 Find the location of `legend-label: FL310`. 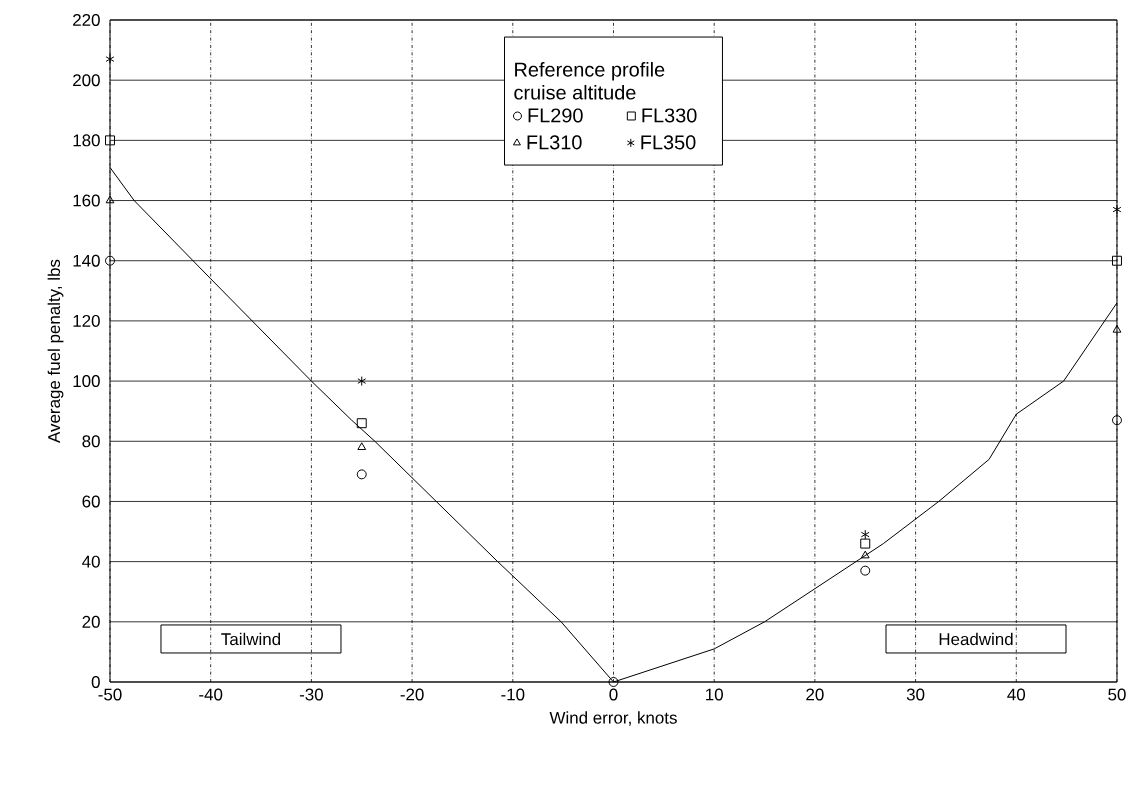

legend-label: FL310 is located at coordinates (554, 142).